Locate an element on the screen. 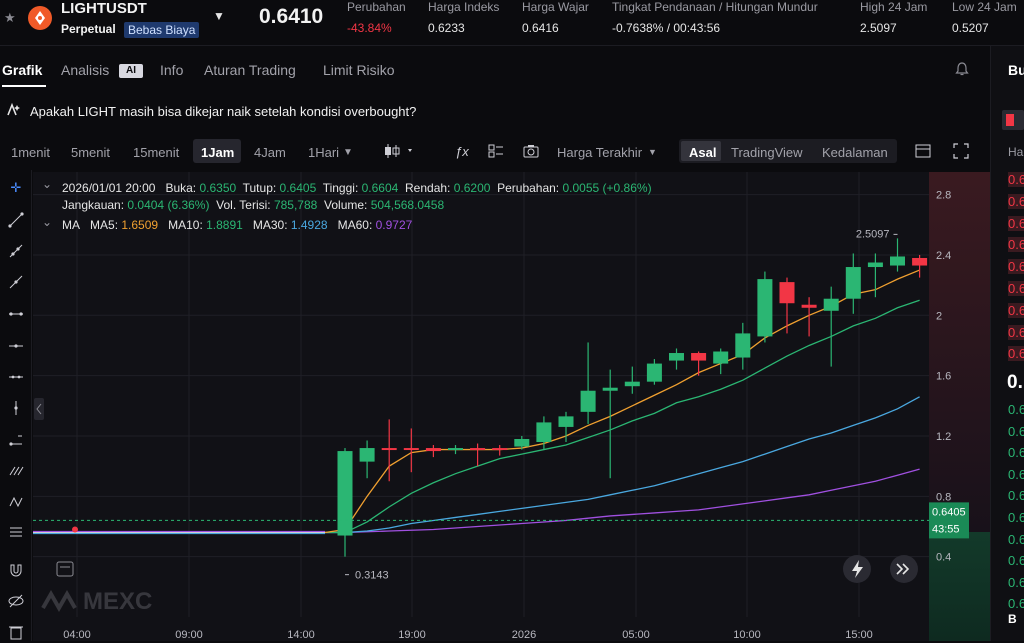 This screenshot has height=643, width=1024. last-price: 0.6410 is located at coordinates (291, 16).